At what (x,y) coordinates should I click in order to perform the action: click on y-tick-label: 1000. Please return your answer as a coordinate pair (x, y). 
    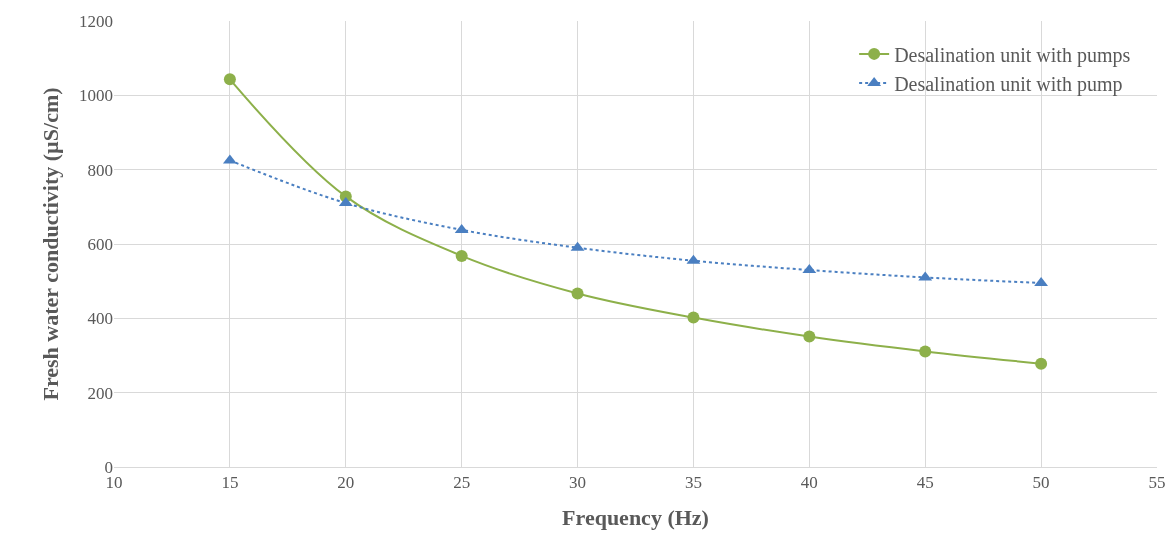
    Looking at the image, I should click on (96, 96).